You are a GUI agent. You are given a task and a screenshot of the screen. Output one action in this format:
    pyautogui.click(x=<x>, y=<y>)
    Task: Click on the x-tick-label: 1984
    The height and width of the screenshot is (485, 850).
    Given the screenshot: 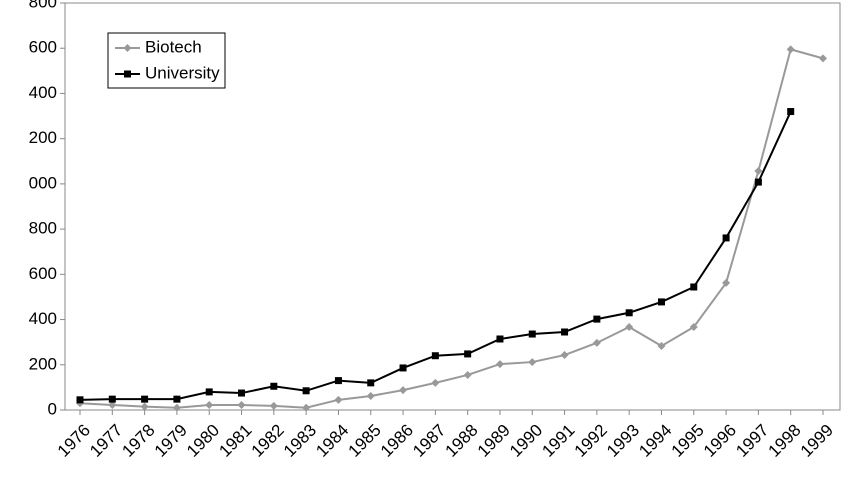 What is the action you would take?
    pyautogui.click(x=332, y=441)
    